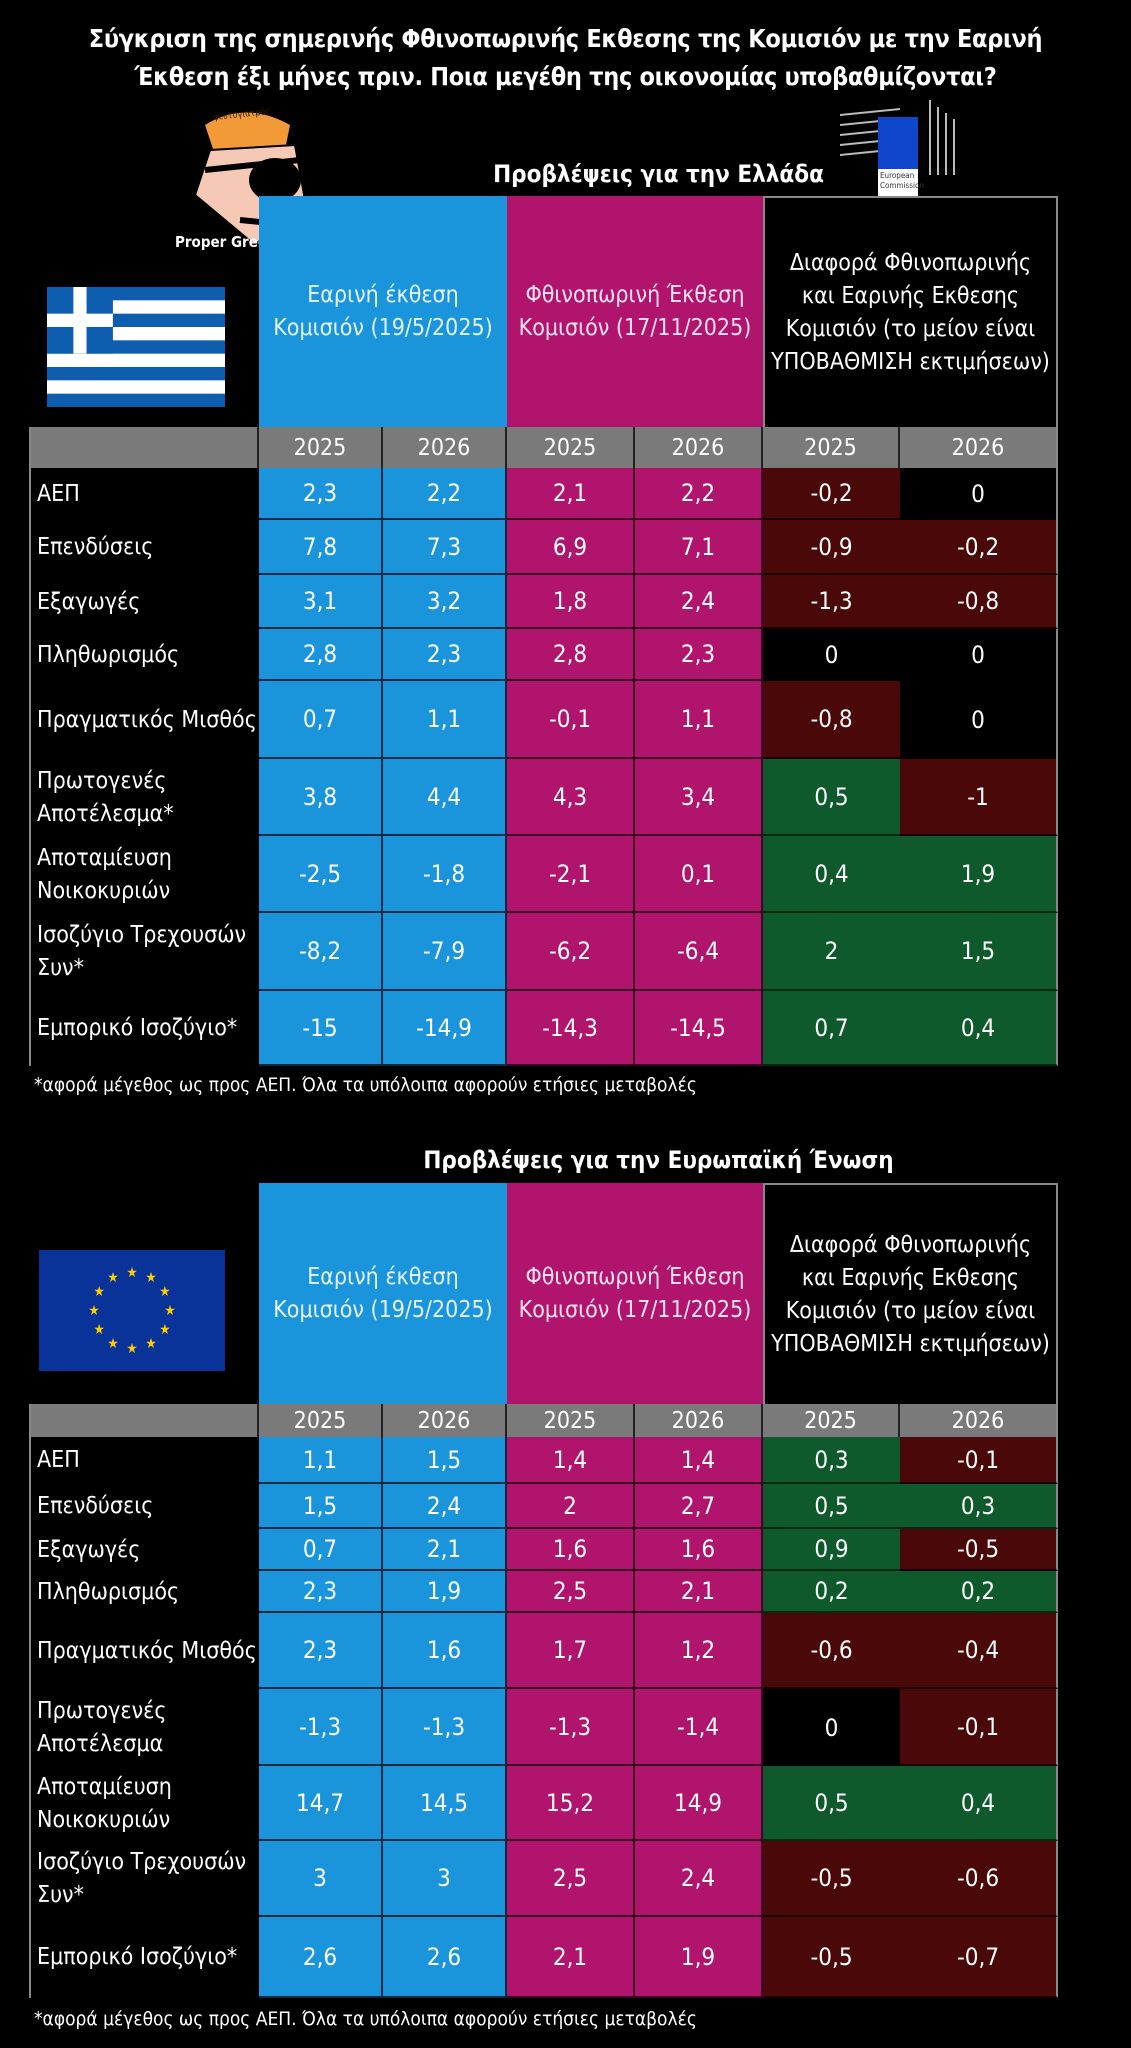 This screenshot has height=2048, width=1131. Describe the element at coordinates (979, 1651) in the screenshot. I see `table-cell: -0,4` at that location.